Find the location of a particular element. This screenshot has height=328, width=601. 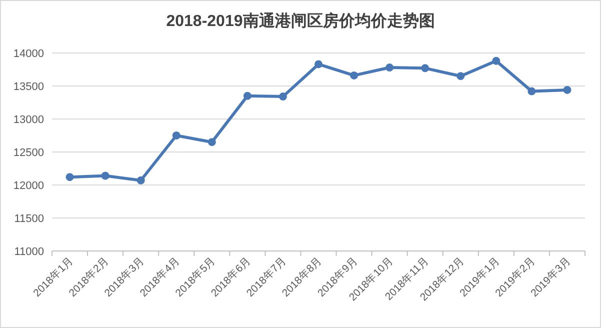

y-tick-label: 12000 is located at coordinates (28, 186).